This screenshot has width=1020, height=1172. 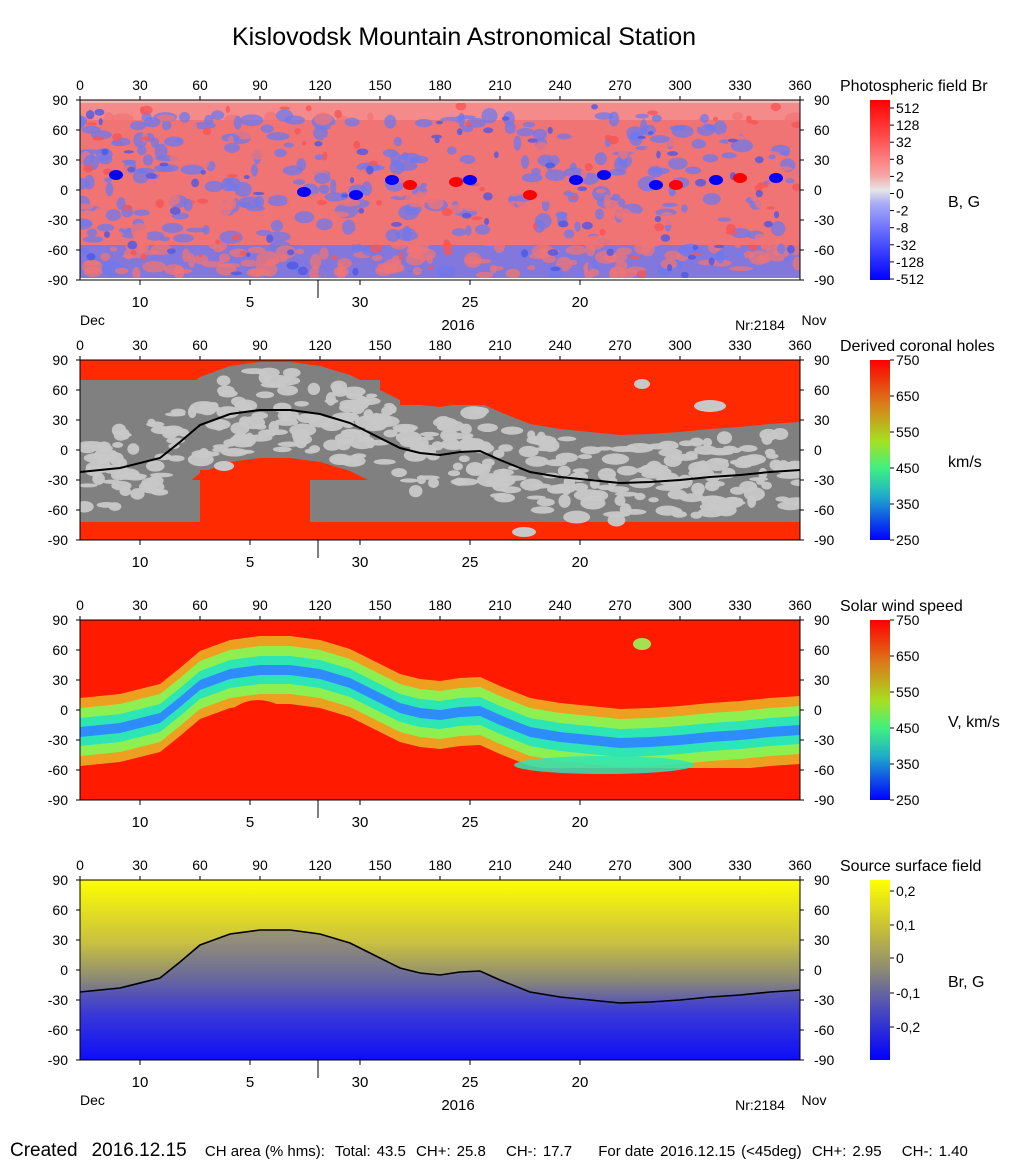 What do you see at coordinates (910, 866) in the screenshot?
I see `panel-title: Source surface field` at bounding box center [910, 866].